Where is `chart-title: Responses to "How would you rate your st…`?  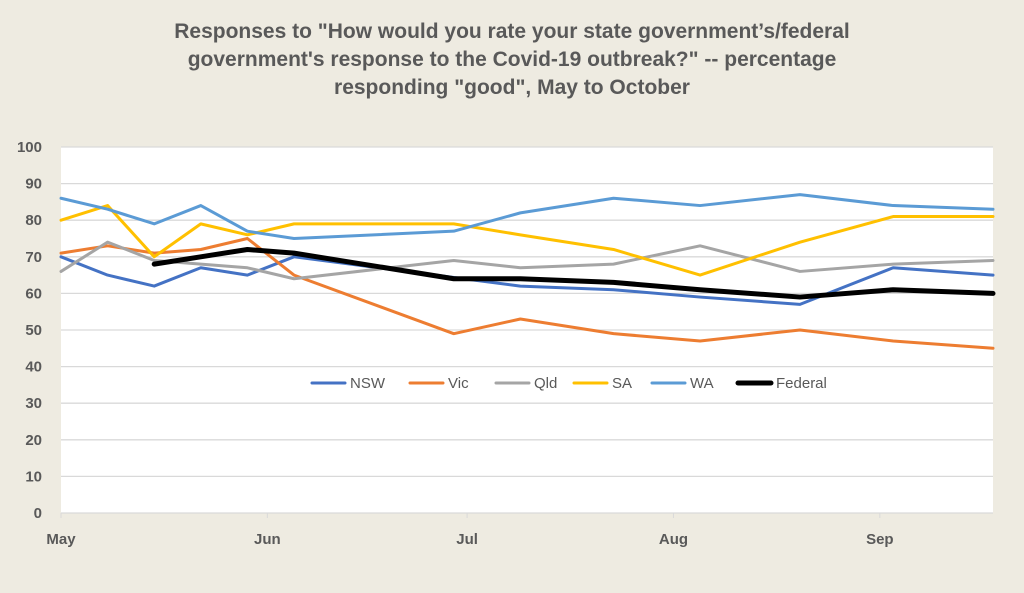
chart-title: Responses to "How would you rate your st… is located at coordinates (512, 60).